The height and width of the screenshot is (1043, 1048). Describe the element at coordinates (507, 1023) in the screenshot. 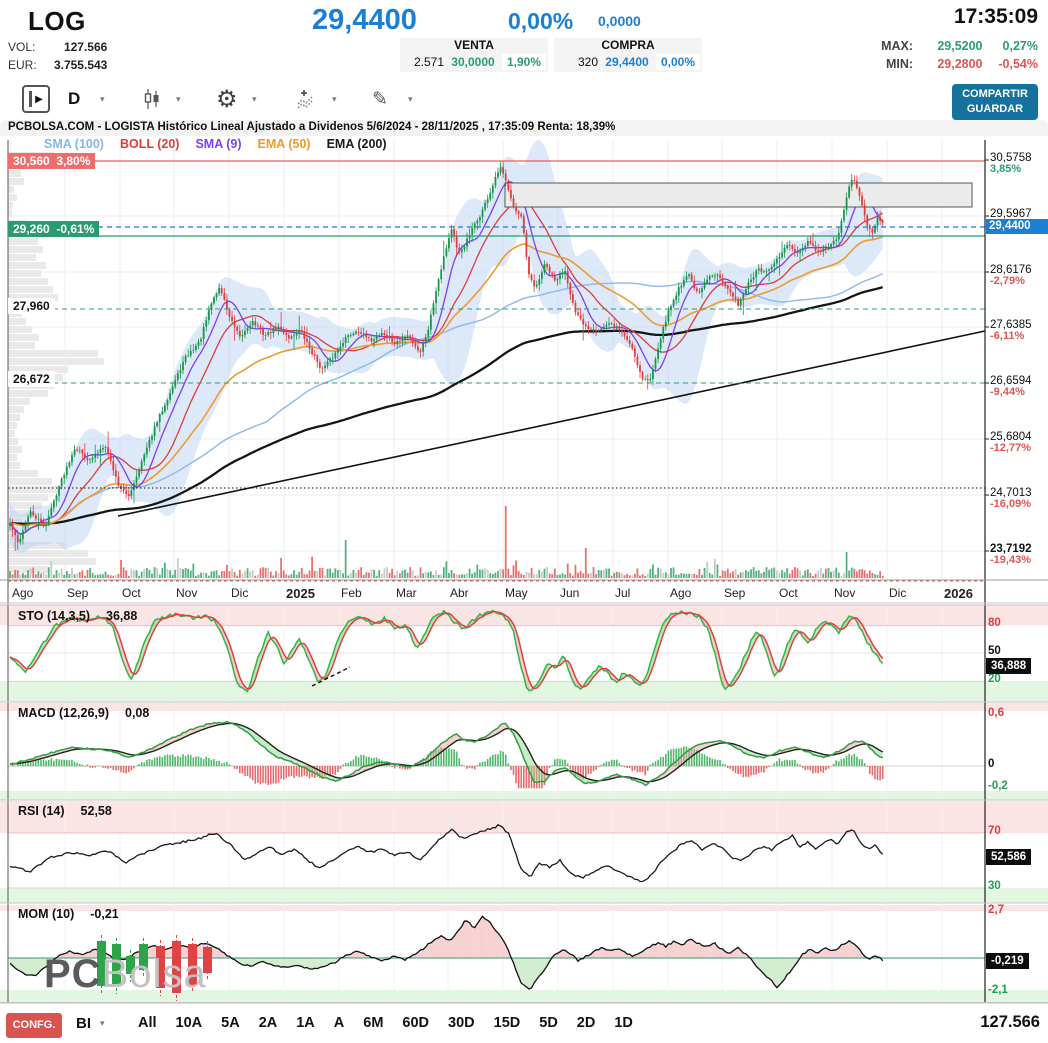

I see `range-button-15d: 15D` at that location.